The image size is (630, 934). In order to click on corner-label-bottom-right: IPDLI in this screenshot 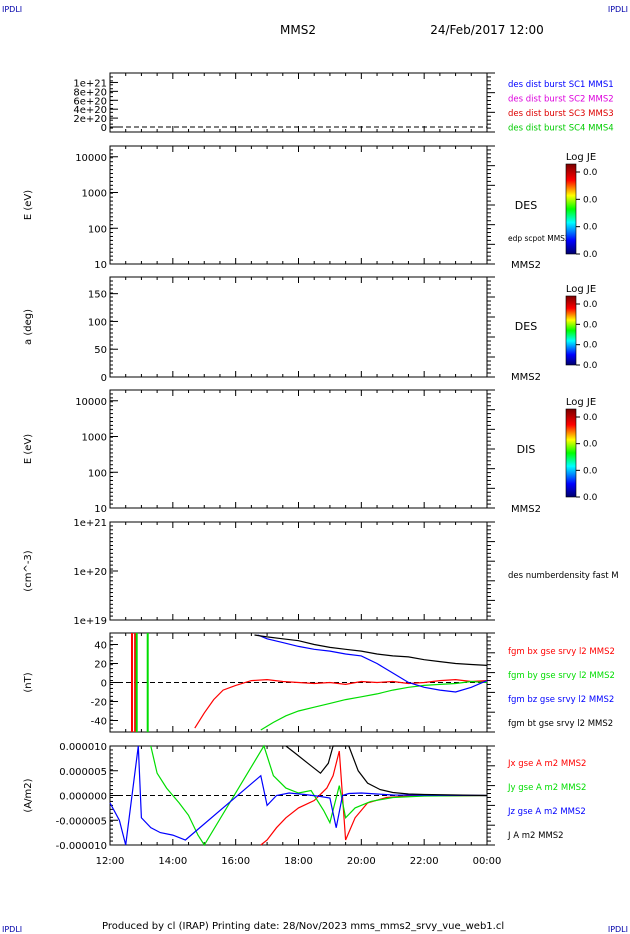, I will do `click(618, 929)`.